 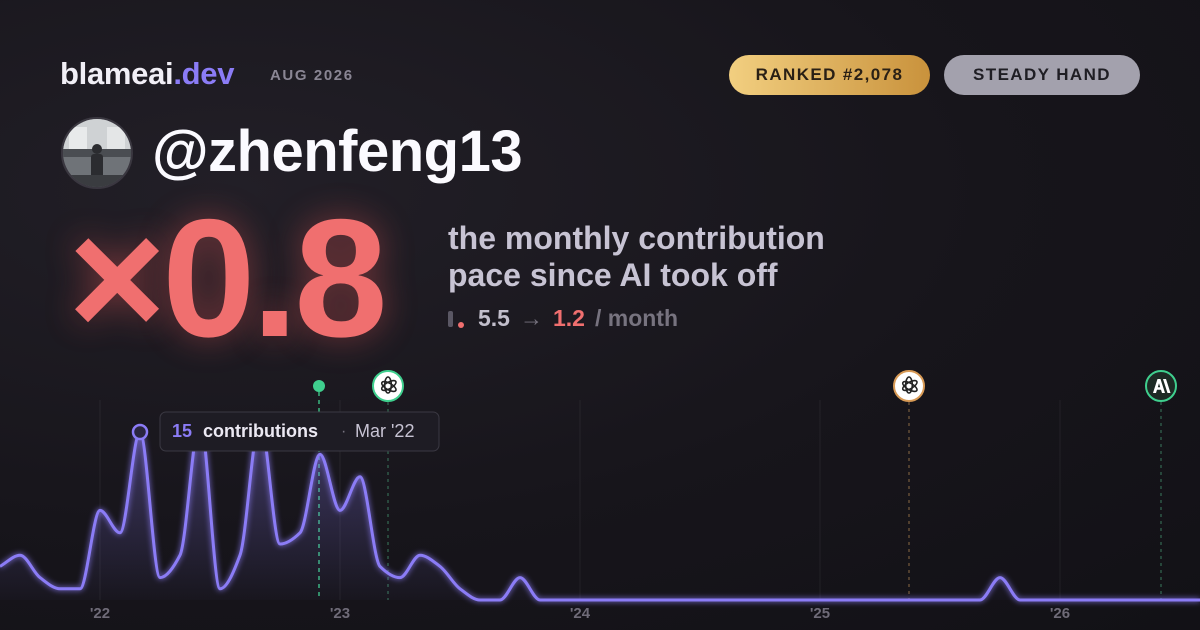 What do you see at coordinates (204, 73) in the screenshot?
I see `brand-tld: .dev` at bounding box center [204, 73].